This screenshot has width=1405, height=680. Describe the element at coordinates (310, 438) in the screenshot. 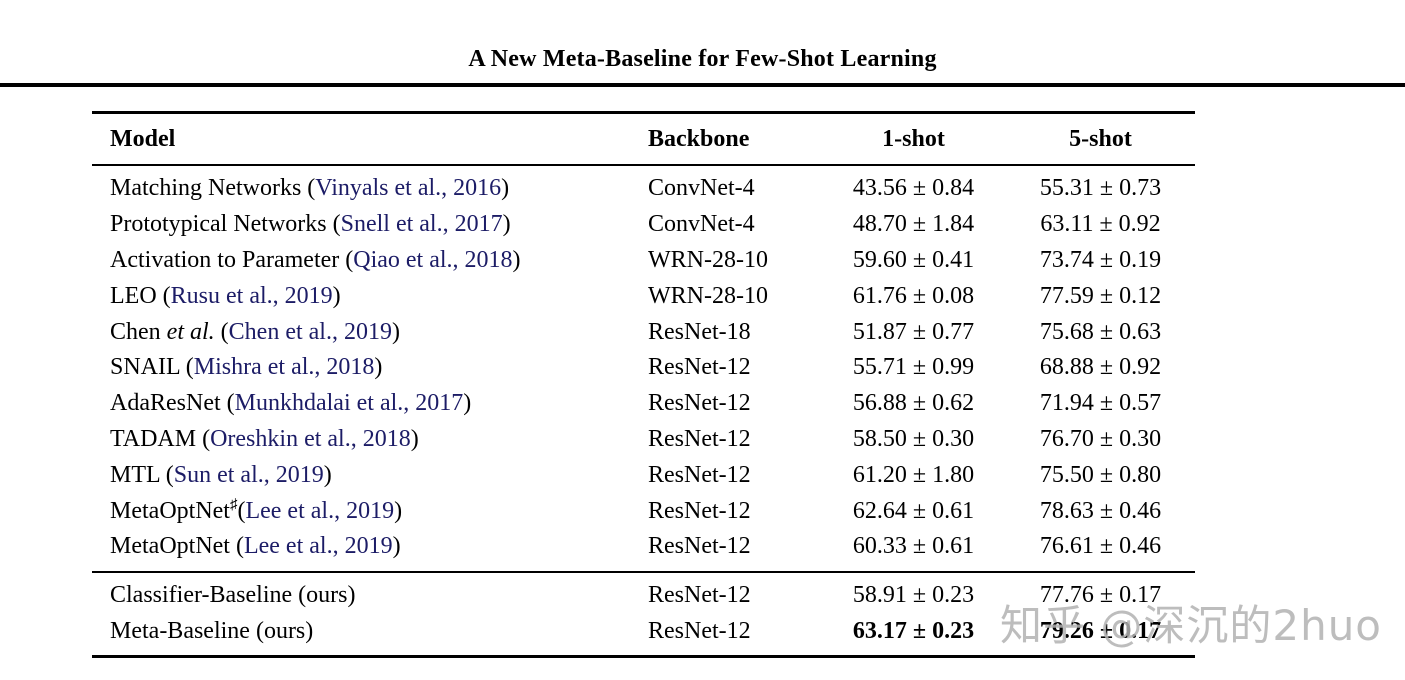

I see `citation-link: Oreshkin et al., 2018` at that location.